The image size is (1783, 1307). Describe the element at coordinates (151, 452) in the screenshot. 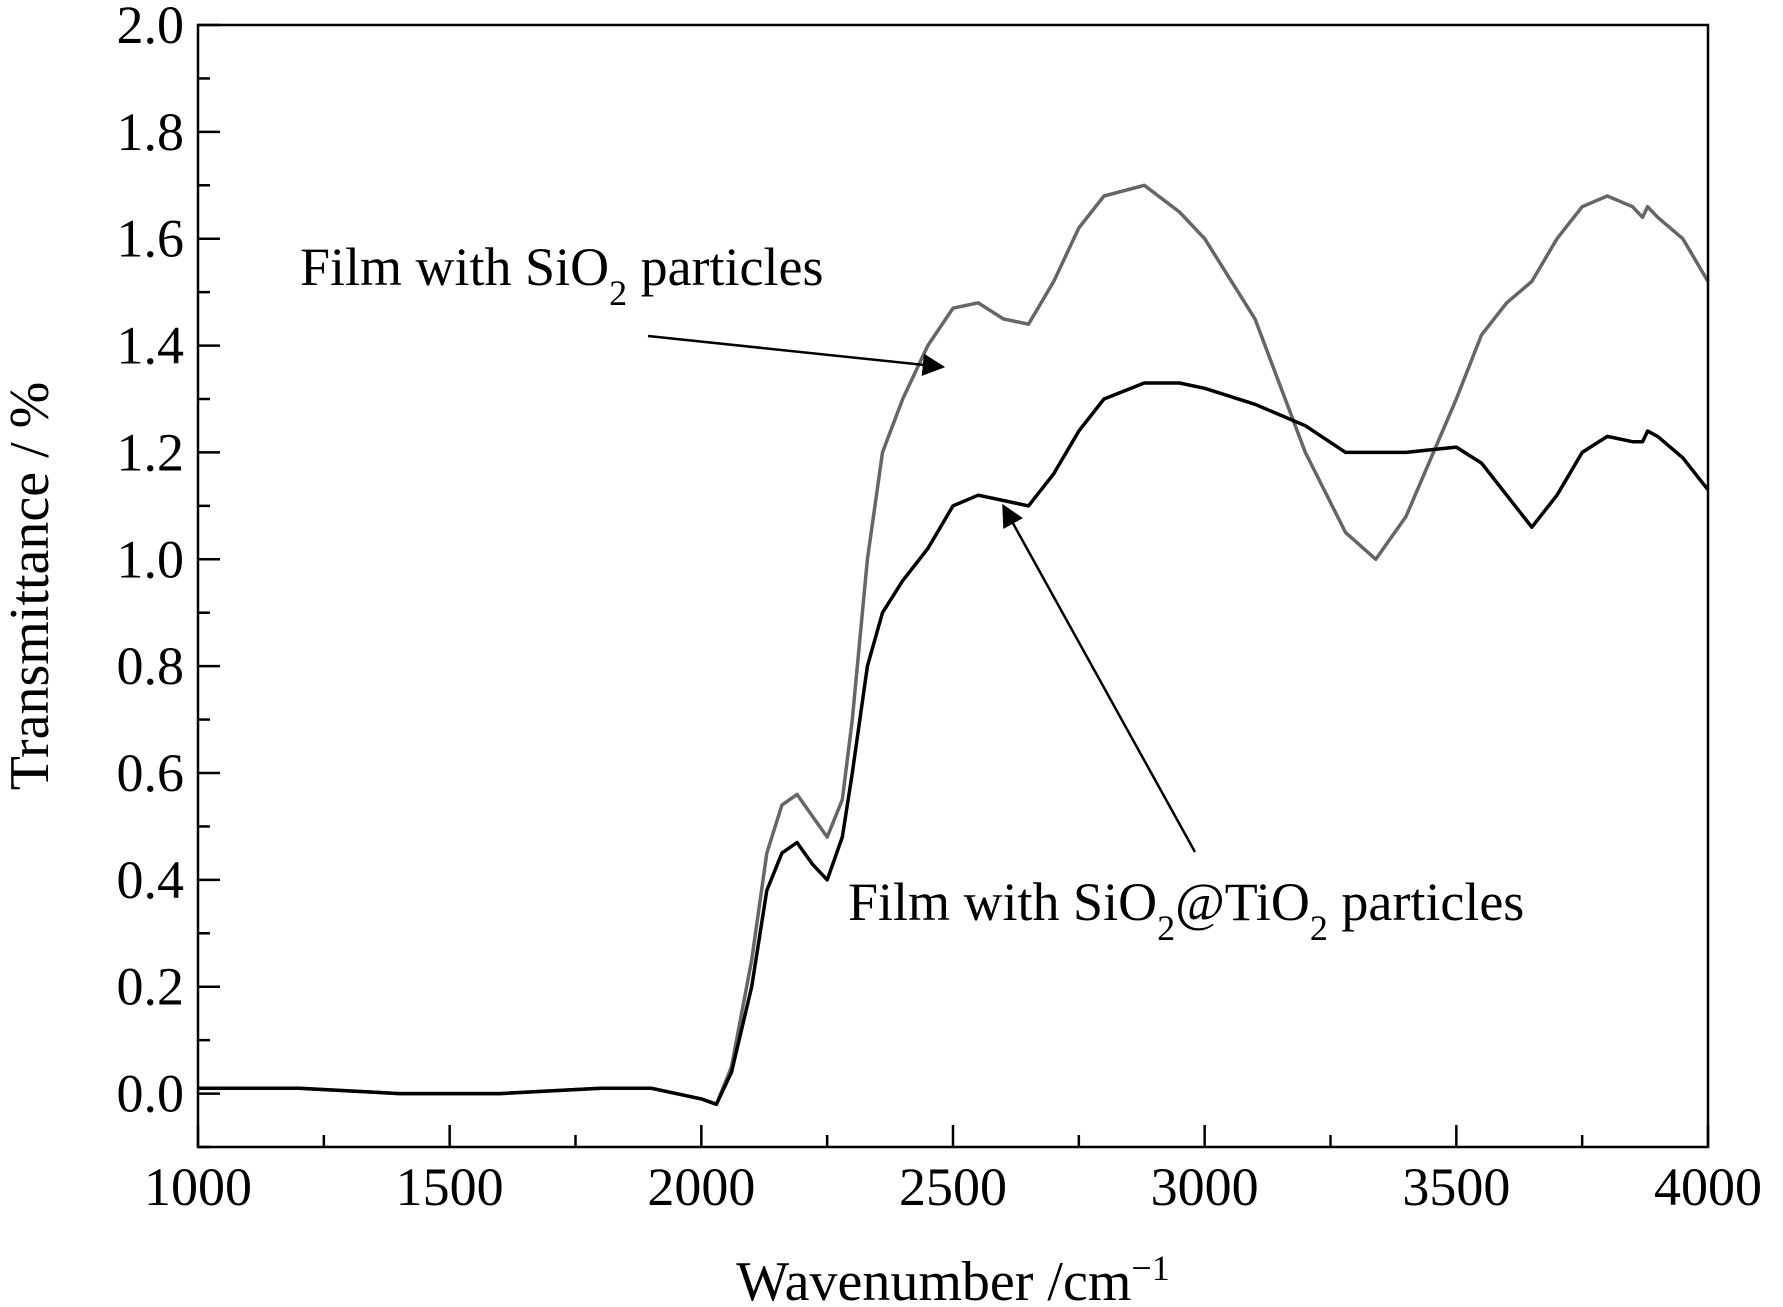

I see `y-tick-label: 1.2` at that location.